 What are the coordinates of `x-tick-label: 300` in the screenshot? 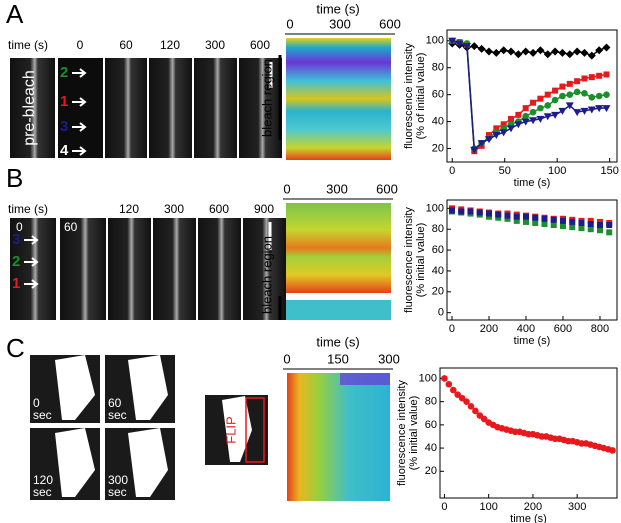 It's located at (577, 507).